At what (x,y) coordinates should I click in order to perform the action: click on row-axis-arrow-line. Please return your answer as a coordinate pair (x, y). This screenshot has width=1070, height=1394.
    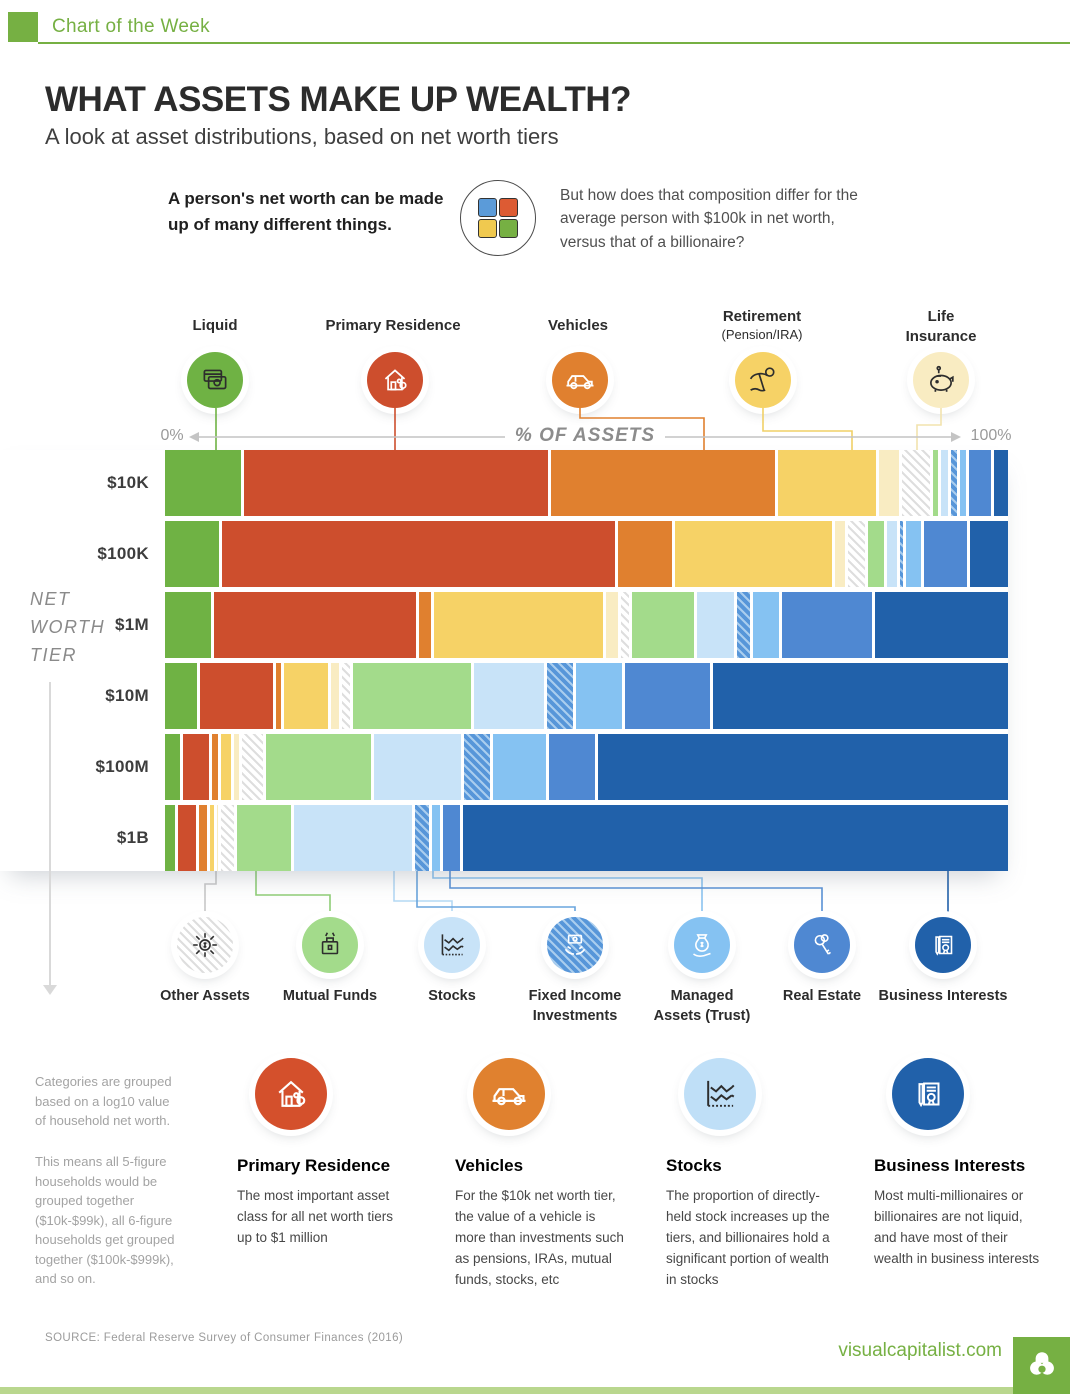
    Looking at the image, I should click on (50, 833).